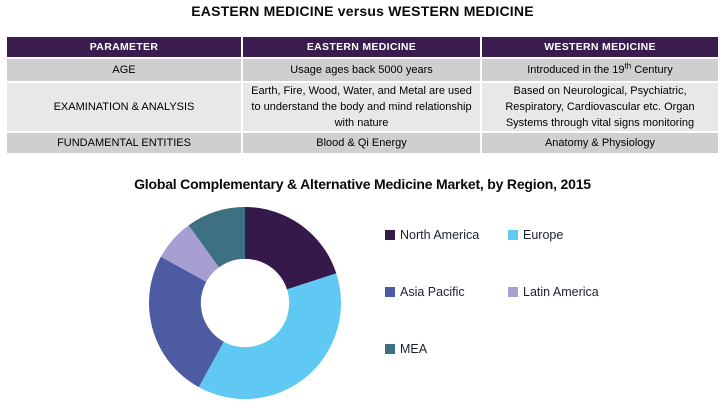 This screenshot has width=725, height=415. I want to click on legend-label: Europe, so click(543, 235).